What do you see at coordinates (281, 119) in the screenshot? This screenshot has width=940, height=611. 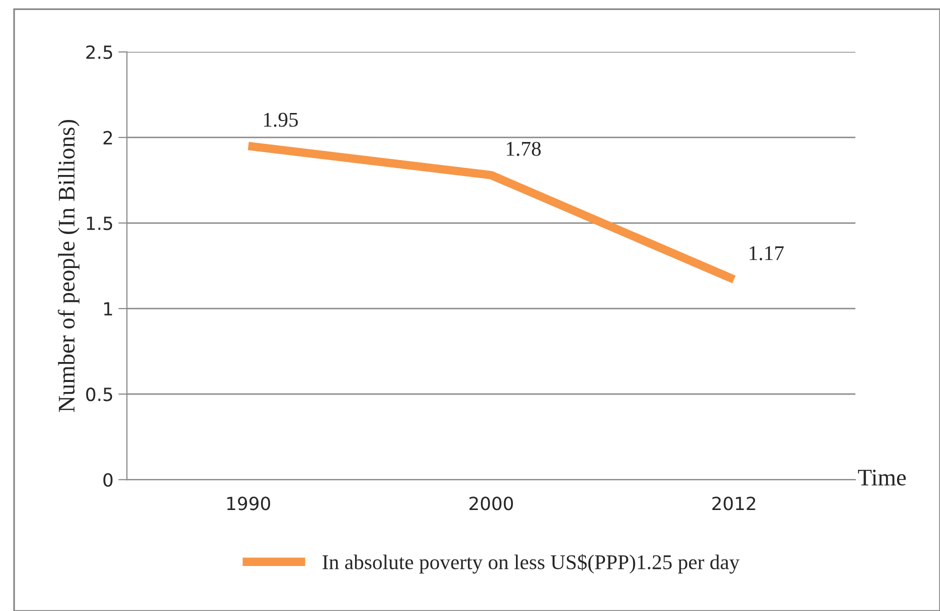 I see `data-label: 1.95` at bounding box center [281, 119].